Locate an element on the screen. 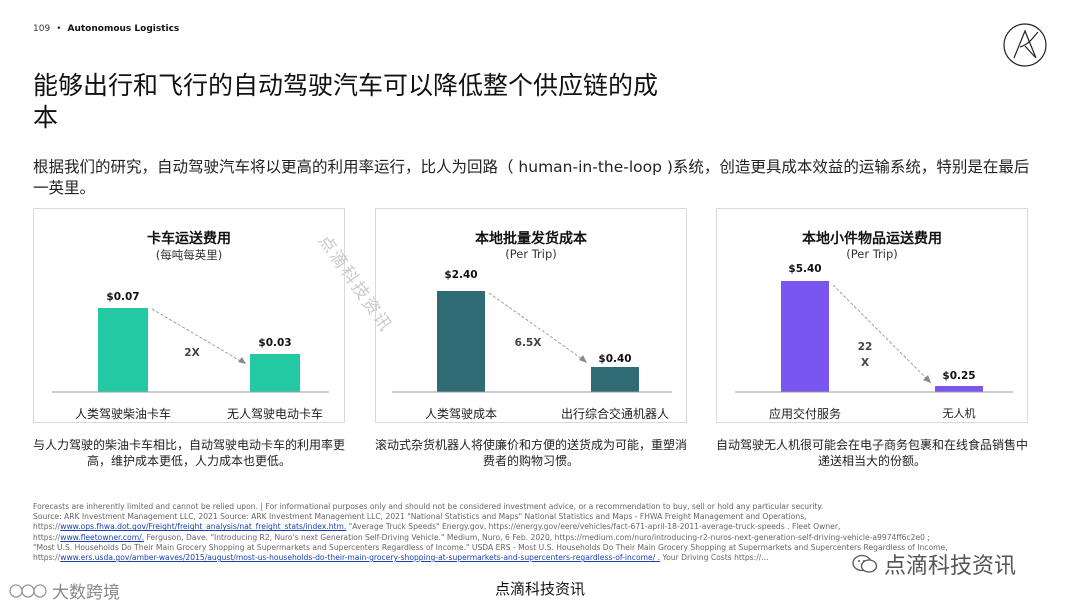  bar-value-label: $0.25 is located at coordinates (959, 376).